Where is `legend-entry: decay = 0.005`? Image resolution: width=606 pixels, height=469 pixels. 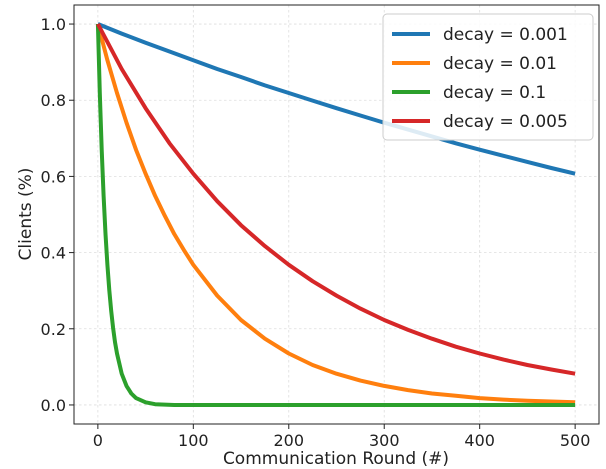
legend-entry: decay = 0.005 is located at coordinates (505, 122).